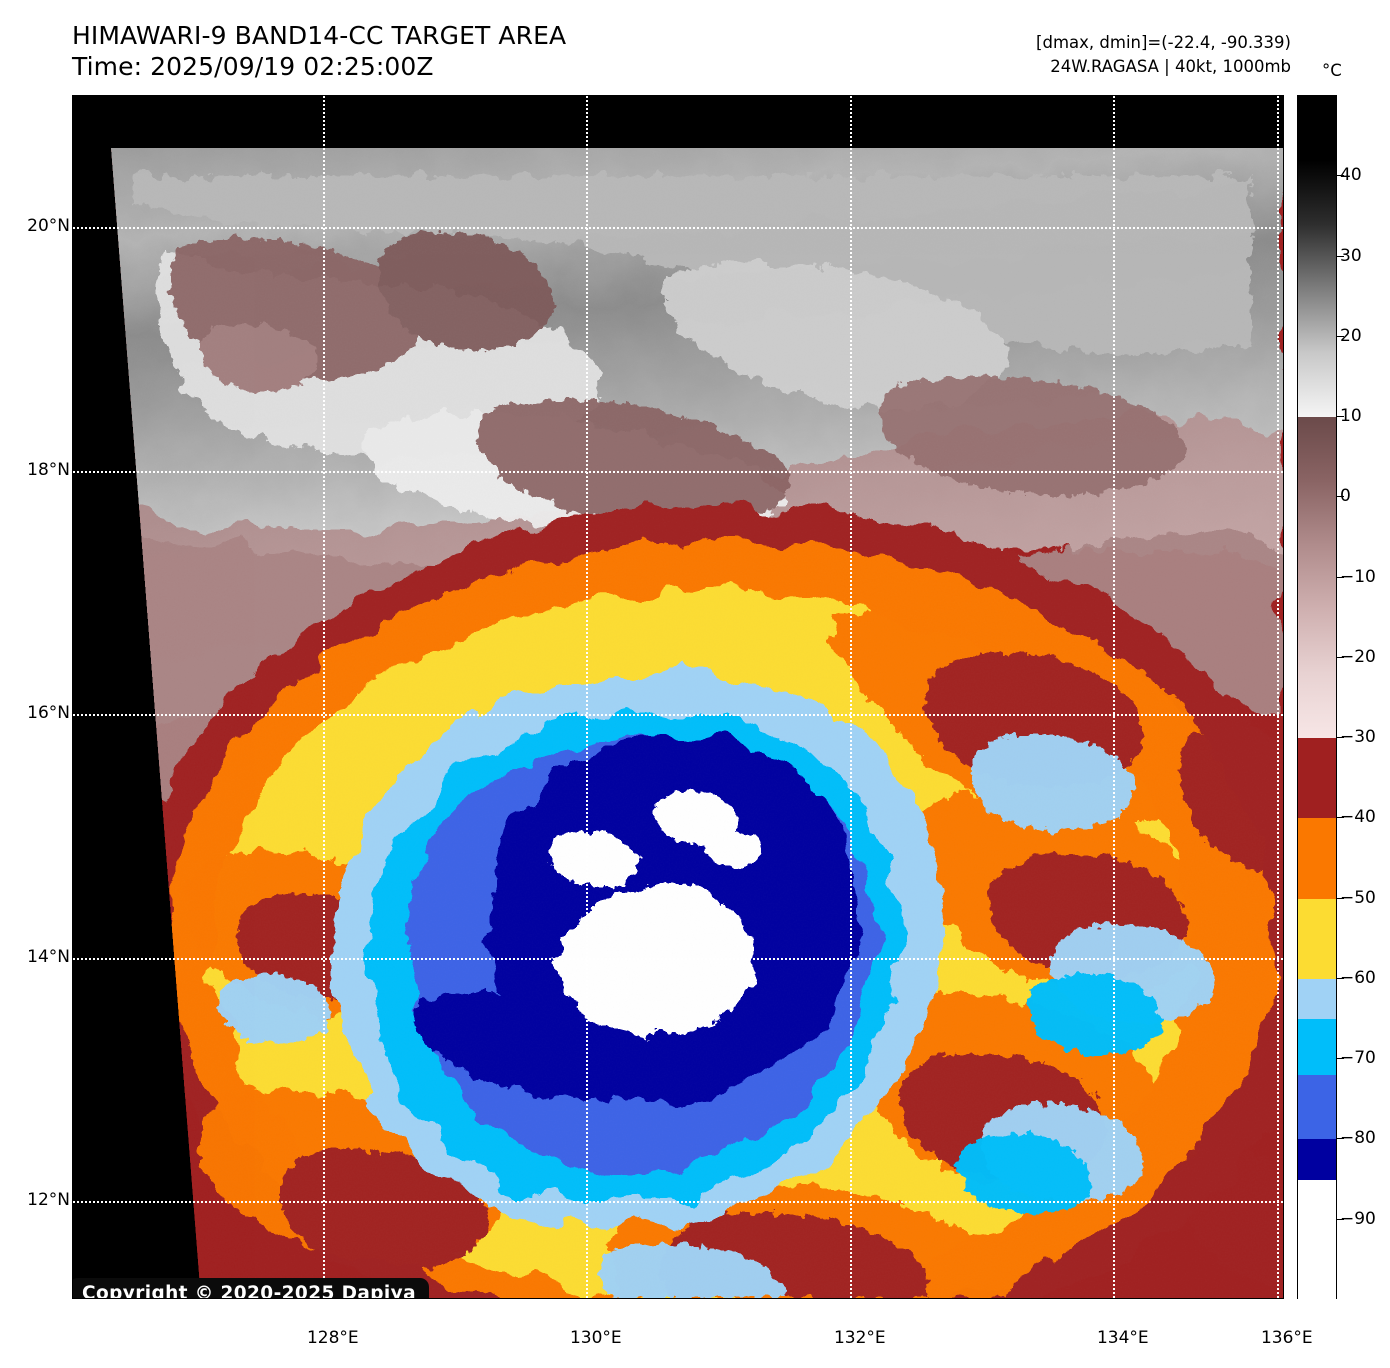 The height and width of the screenshot is (1368, 1390). What do you see at coordinates (48, 957) in the screenshot?
I see `ytick-14n-label: 14°N` at bounding box center [48, 957].